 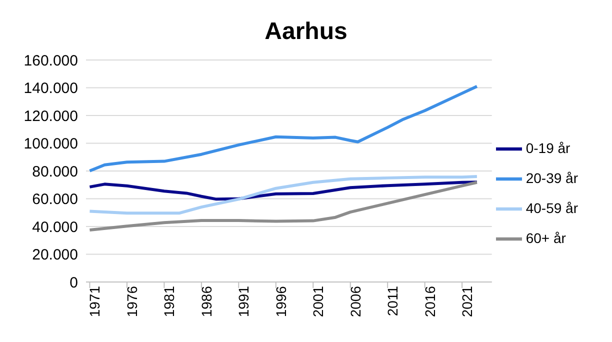 What do you see at coordinates (392, 301) in the screenshot?
I see `x-tick-label: 2011` at bounding box center [392, 301].